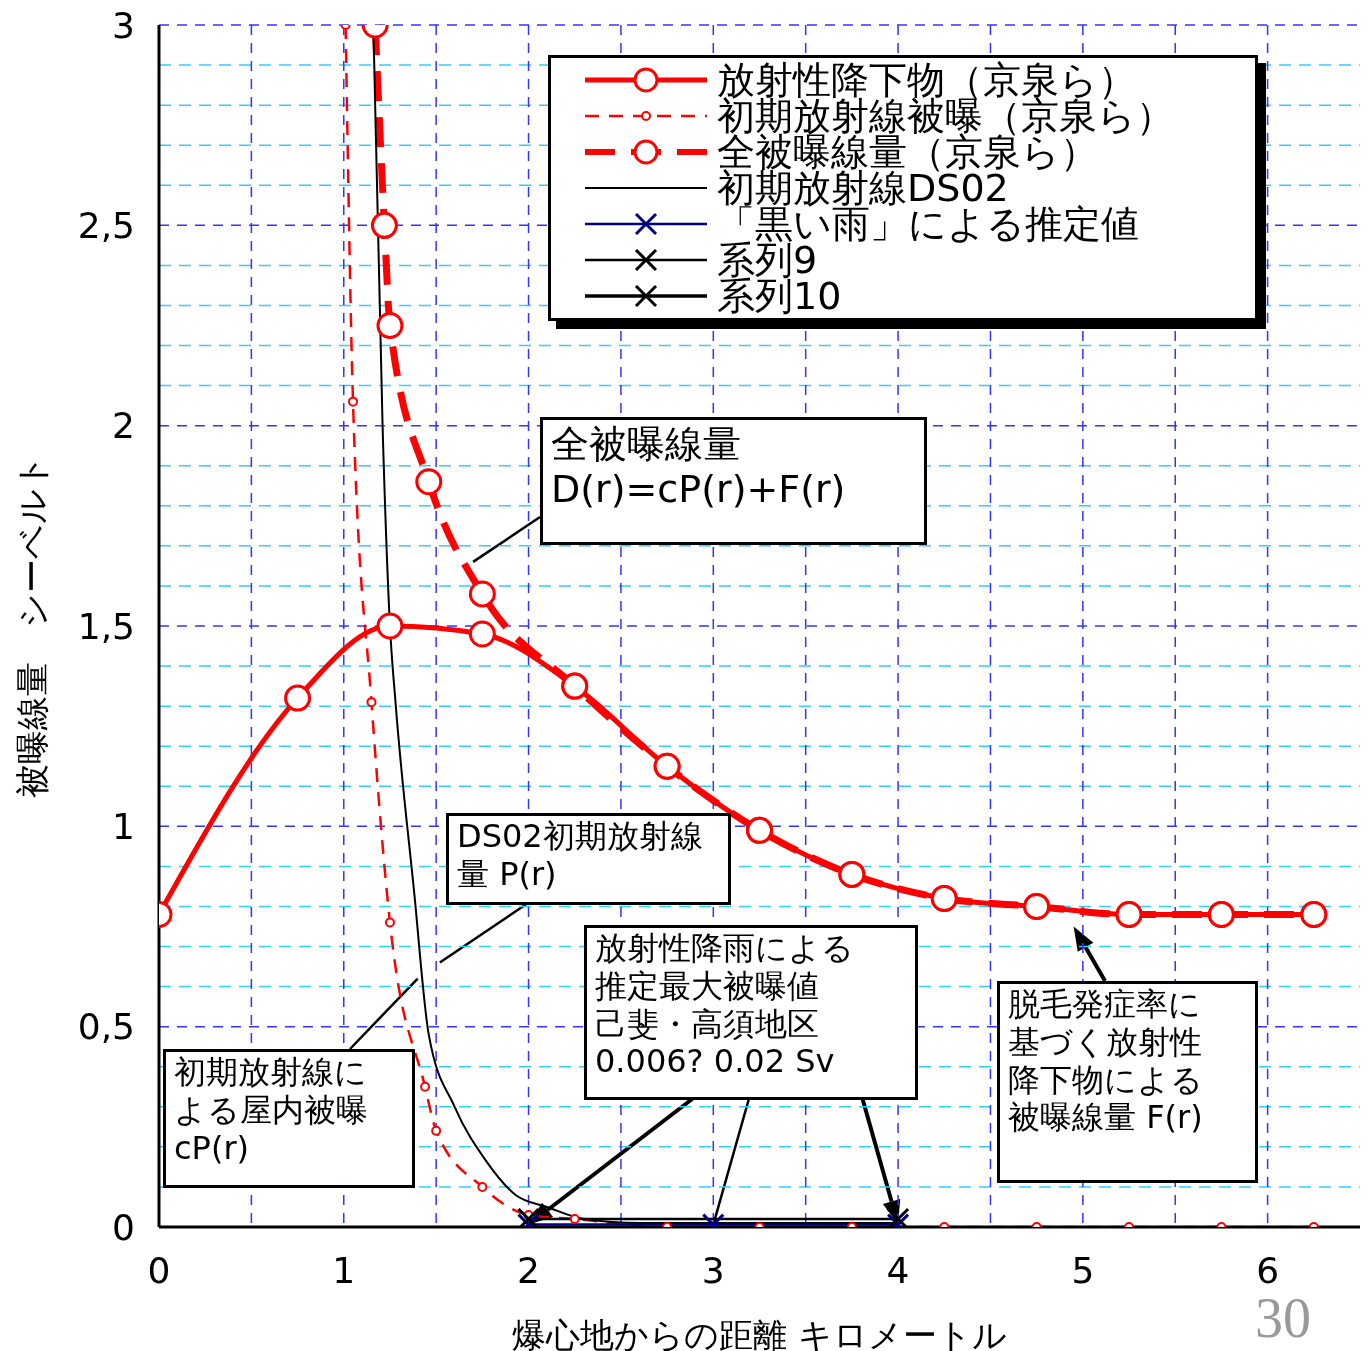 The height and width of the screenshot is (1351, 1372). Describe the element at coordinates (1083, 1270) in the screenshot. I see `x-tick-label: 5` at that location.